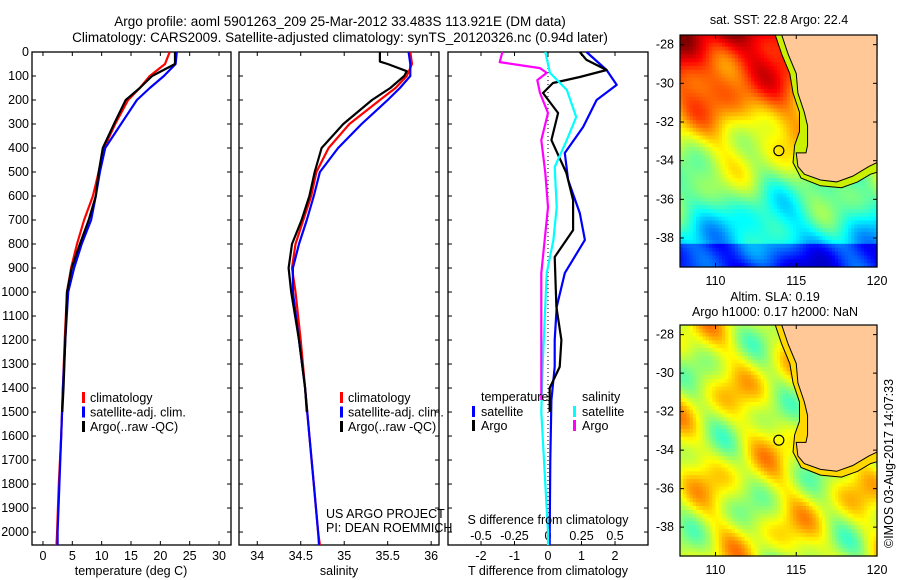  What do you see at coordinates (18, 76) in the screenshot?
I see `depth-tick-label: 100` at bounding box center [18, 76].